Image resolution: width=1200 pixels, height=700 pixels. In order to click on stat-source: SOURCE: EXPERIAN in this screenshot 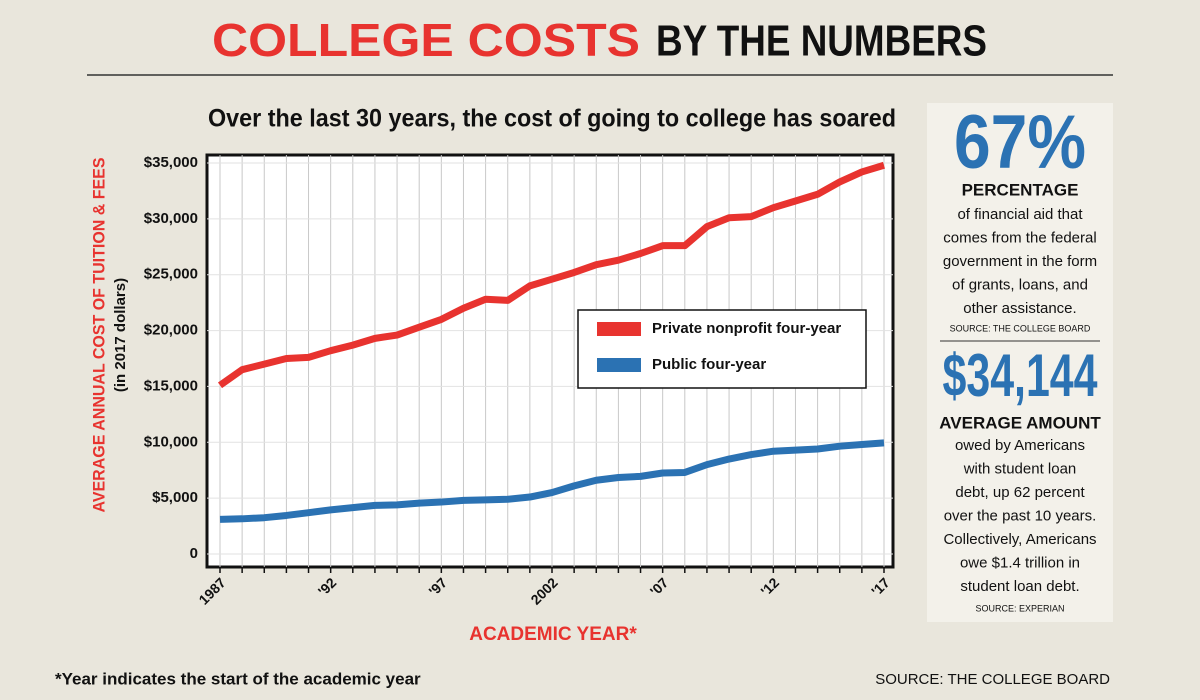, I will do `click(1019, 608)`.